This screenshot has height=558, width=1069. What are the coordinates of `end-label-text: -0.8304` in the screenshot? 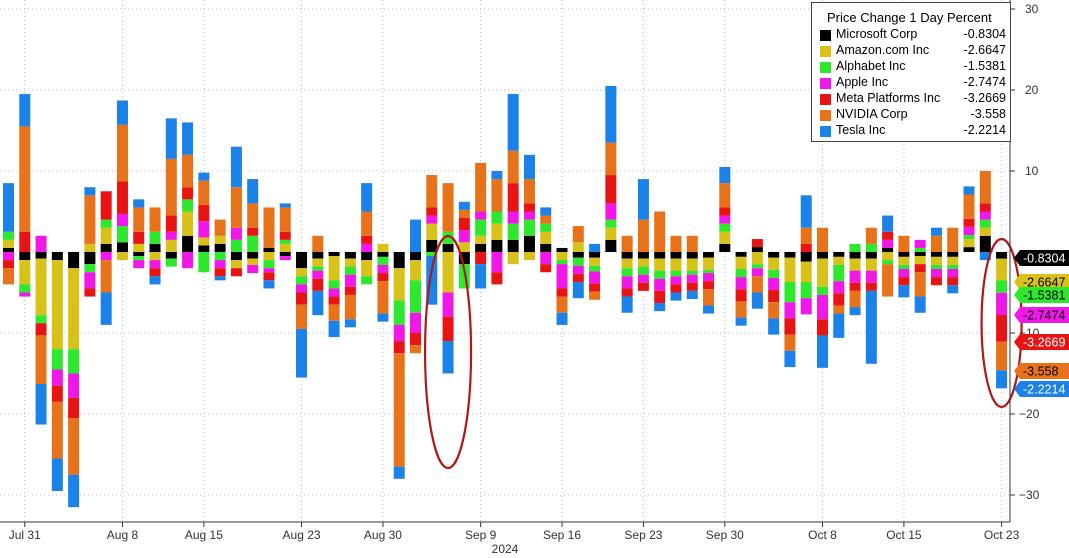 It's located at (1044, 259).